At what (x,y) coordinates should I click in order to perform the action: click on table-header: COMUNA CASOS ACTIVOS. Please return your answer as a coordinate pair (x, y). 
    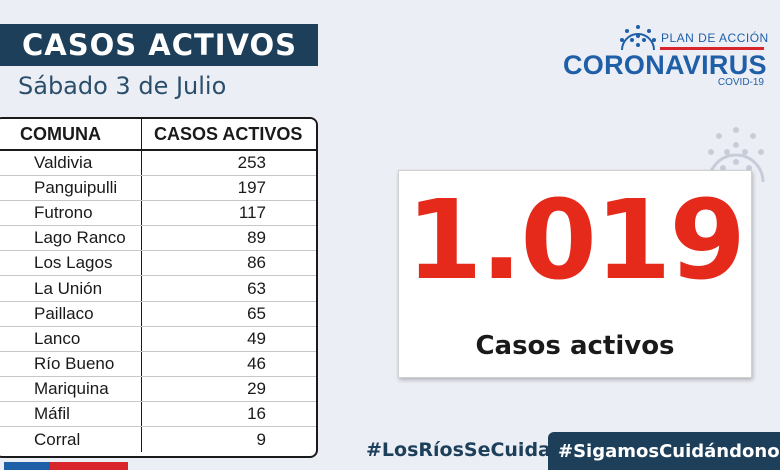
    Looking at the image, I should click on (158, 135).